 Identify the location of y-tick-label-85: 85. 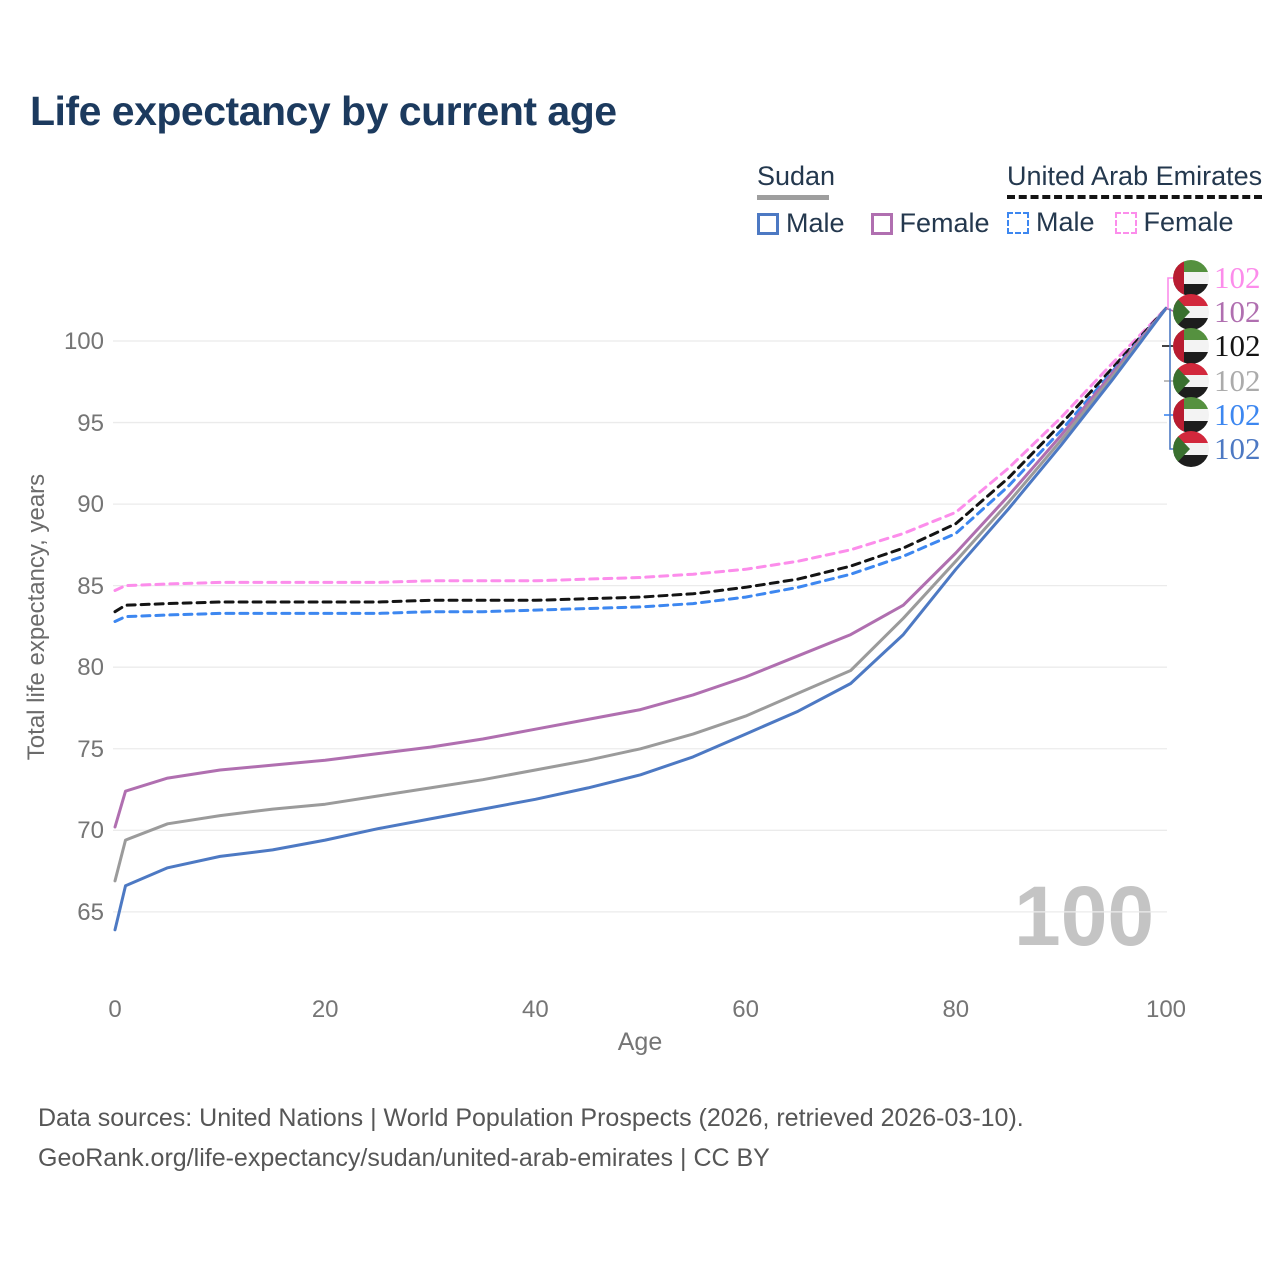
(90, 586).